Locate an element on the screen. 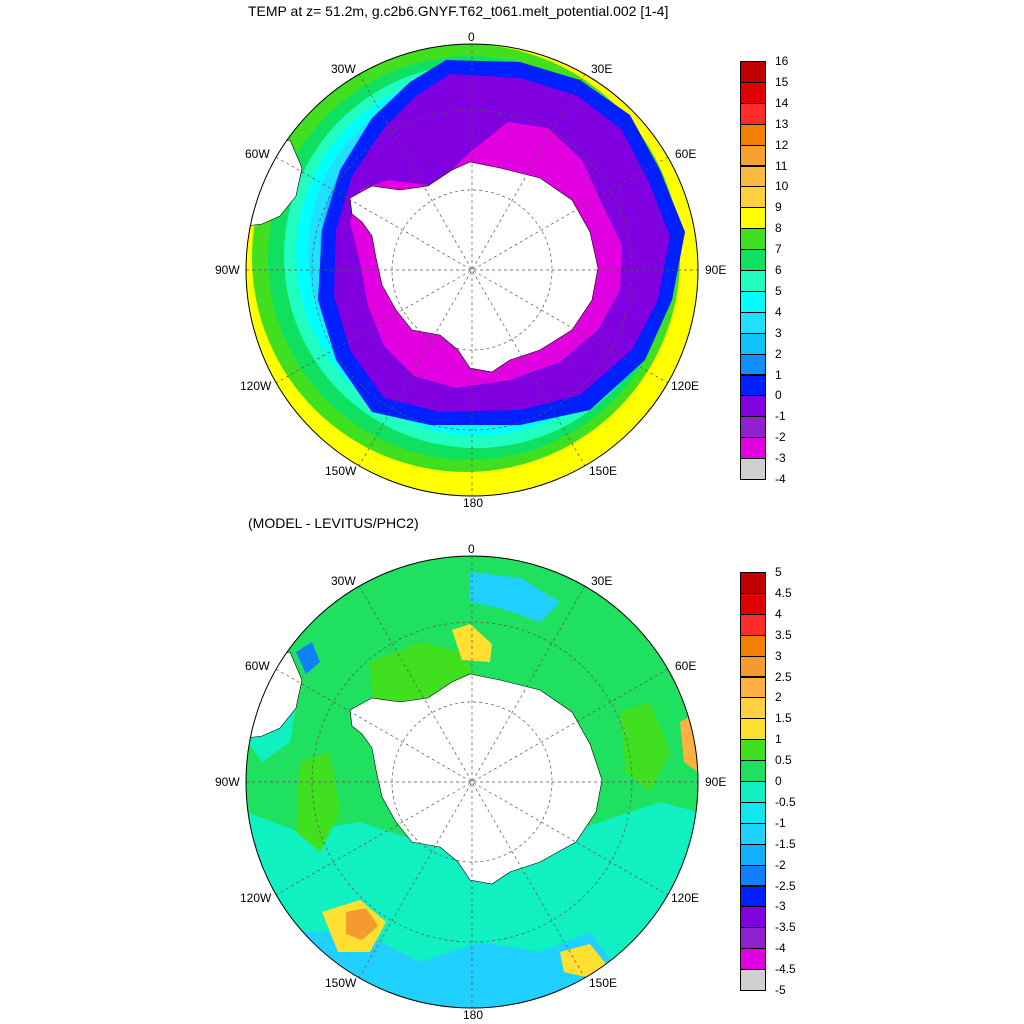 This screenshot has height=1024, width=1024. temperature-colorbar-label: 16 is located at coordinates (782, 61).